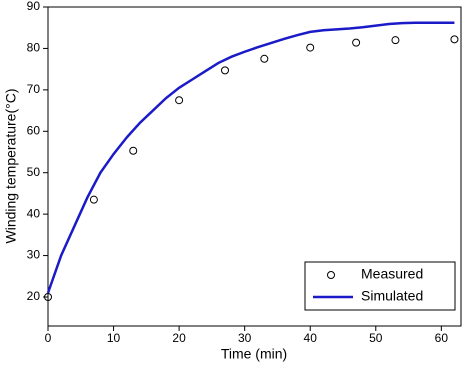 The image size is (474, 366). What do you see at coordinates (34, 48) in the screenshot?
I see `y-tick-label: 80` at bounding box center [34, 48].